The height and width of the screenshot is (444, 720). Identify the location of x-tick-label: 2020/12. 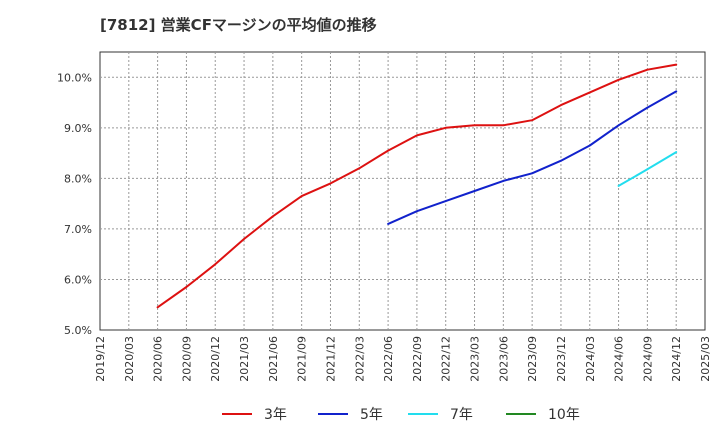
(215, 359).